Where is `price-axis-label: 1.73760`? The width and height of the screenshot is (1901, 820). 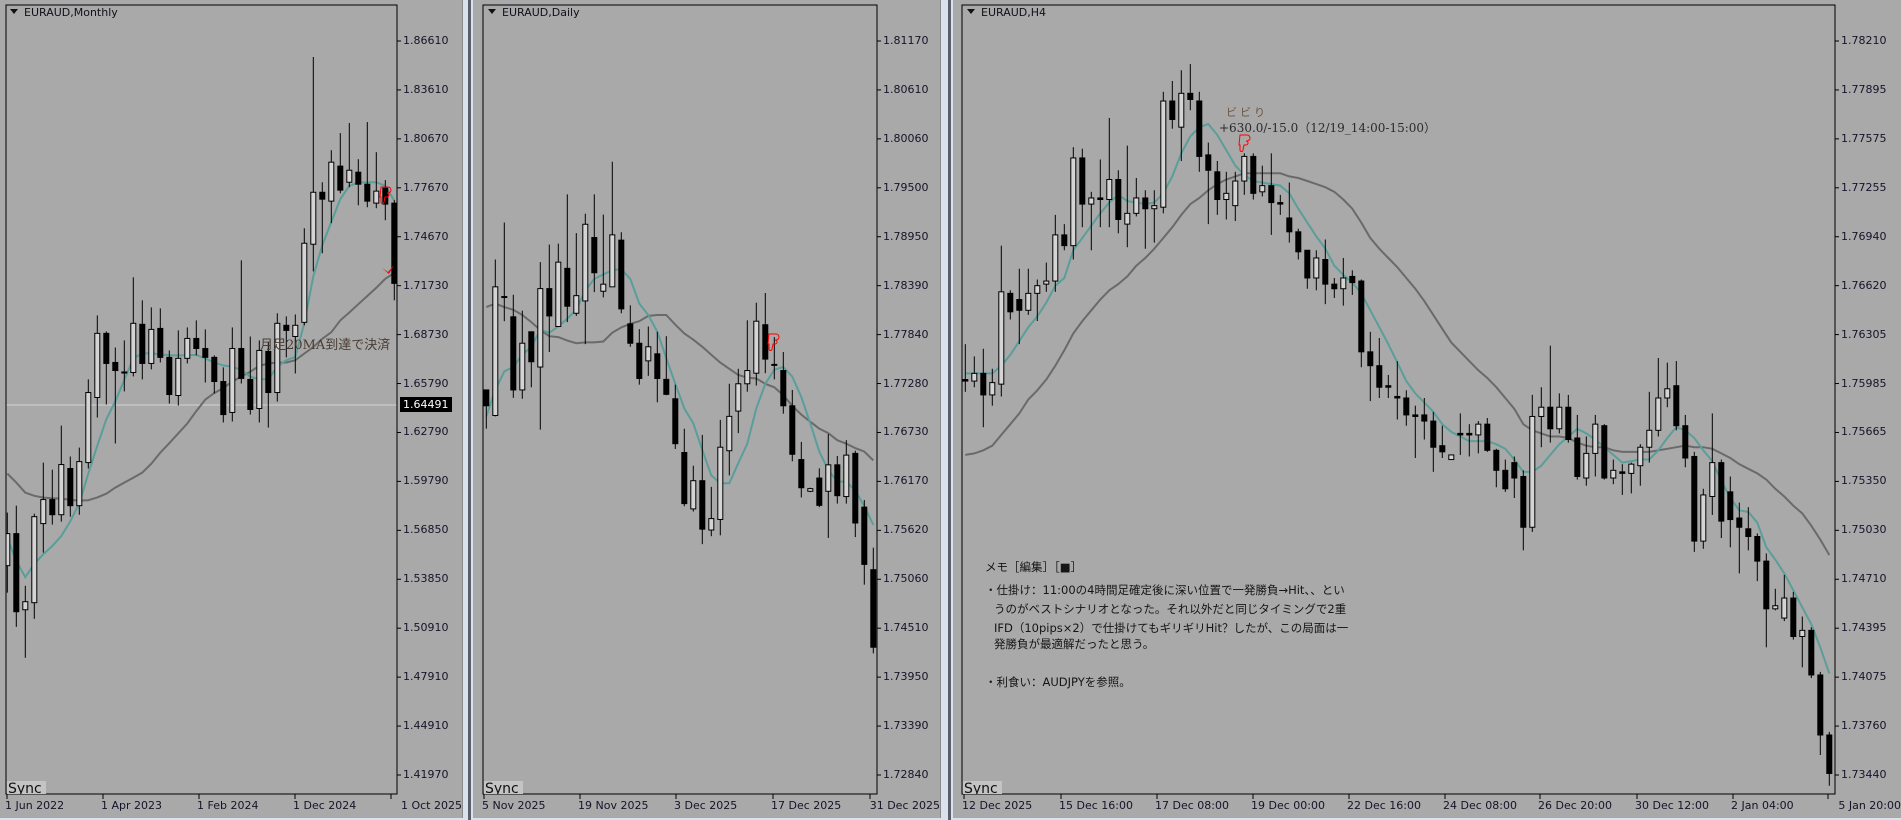 price-axis-label: 1.73760 is located at coordinates (1864, 726).